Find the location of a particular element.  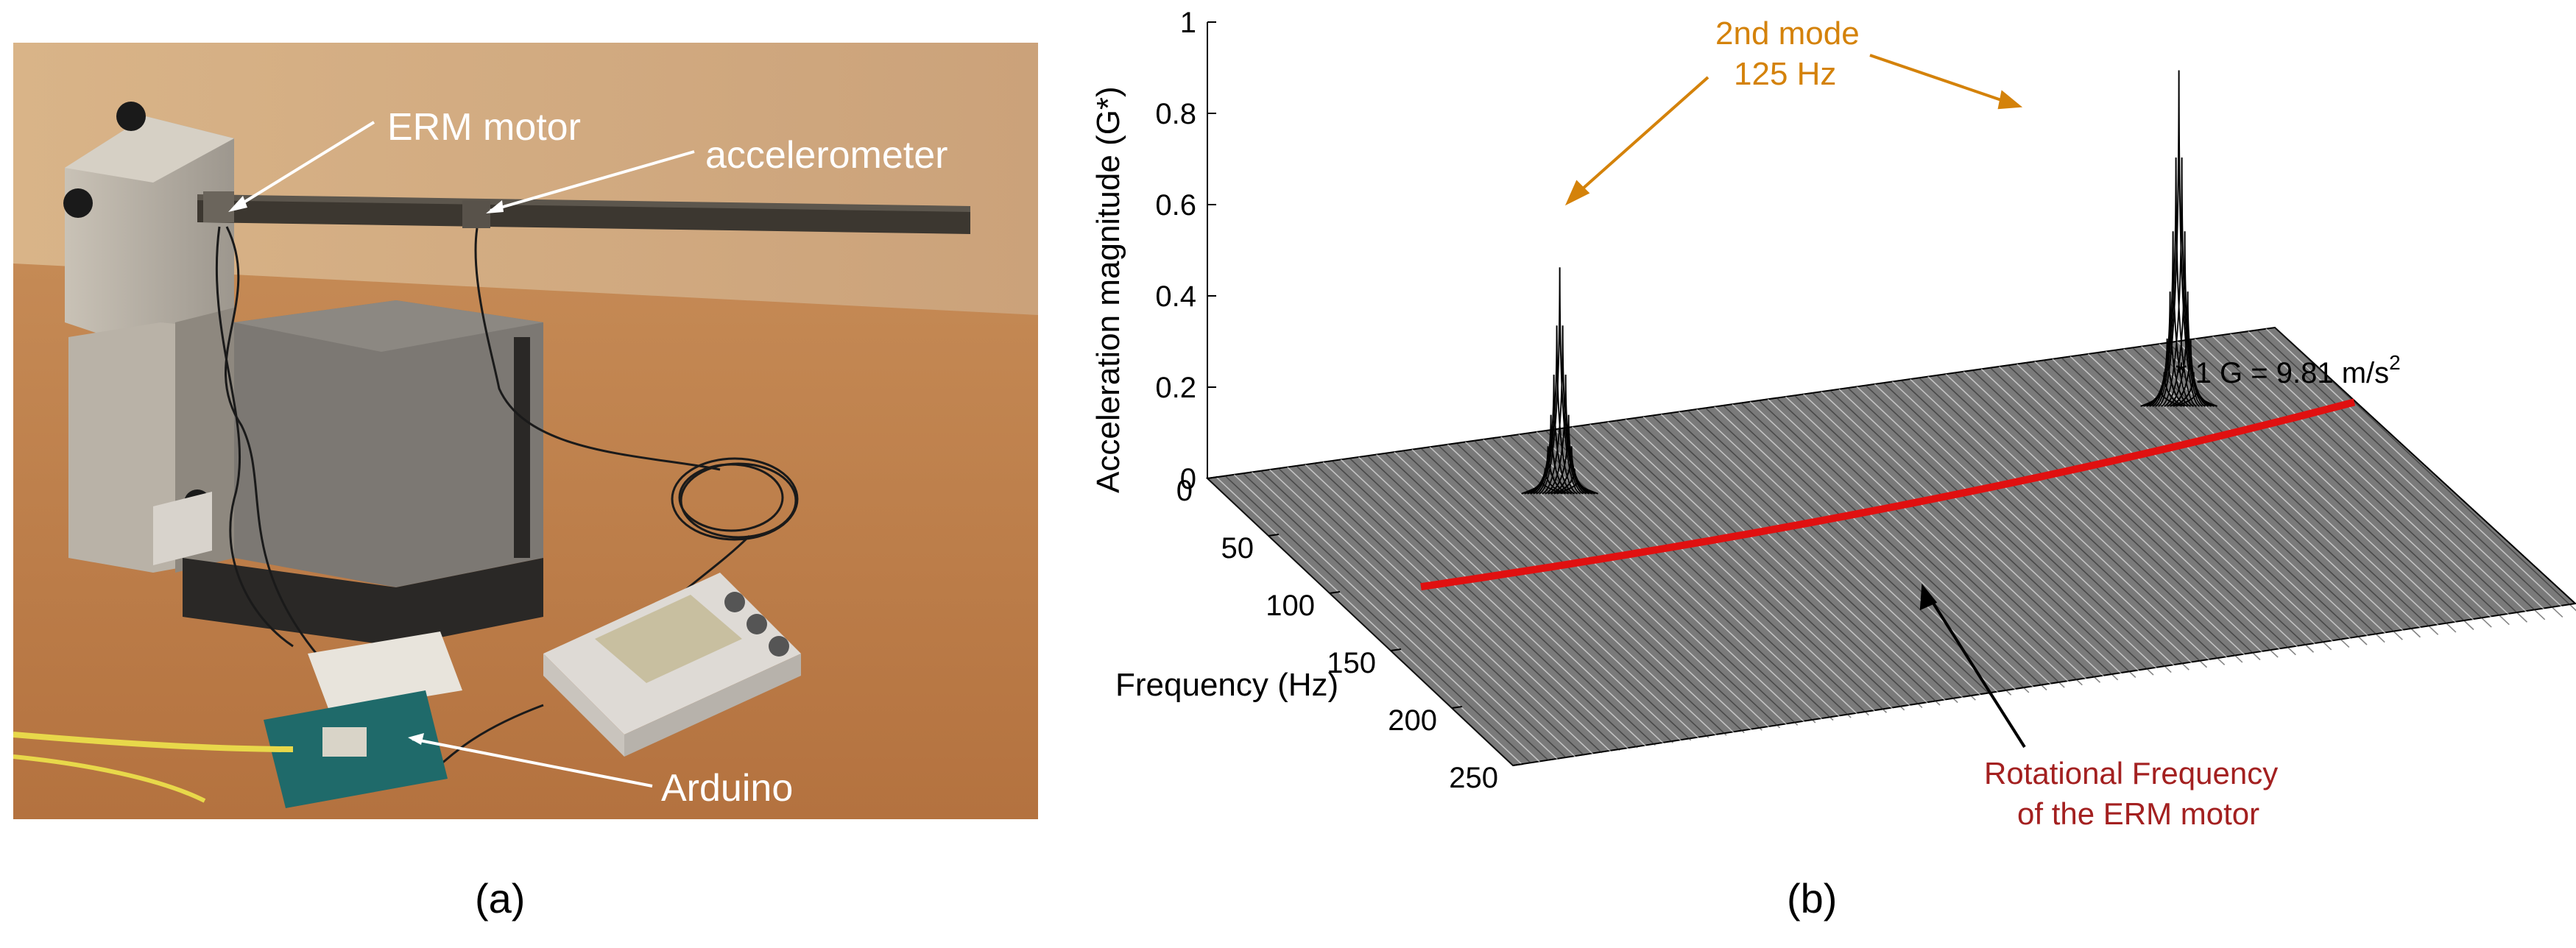

erm-motor-label: ERM motor is located at coordinates (484, 128).